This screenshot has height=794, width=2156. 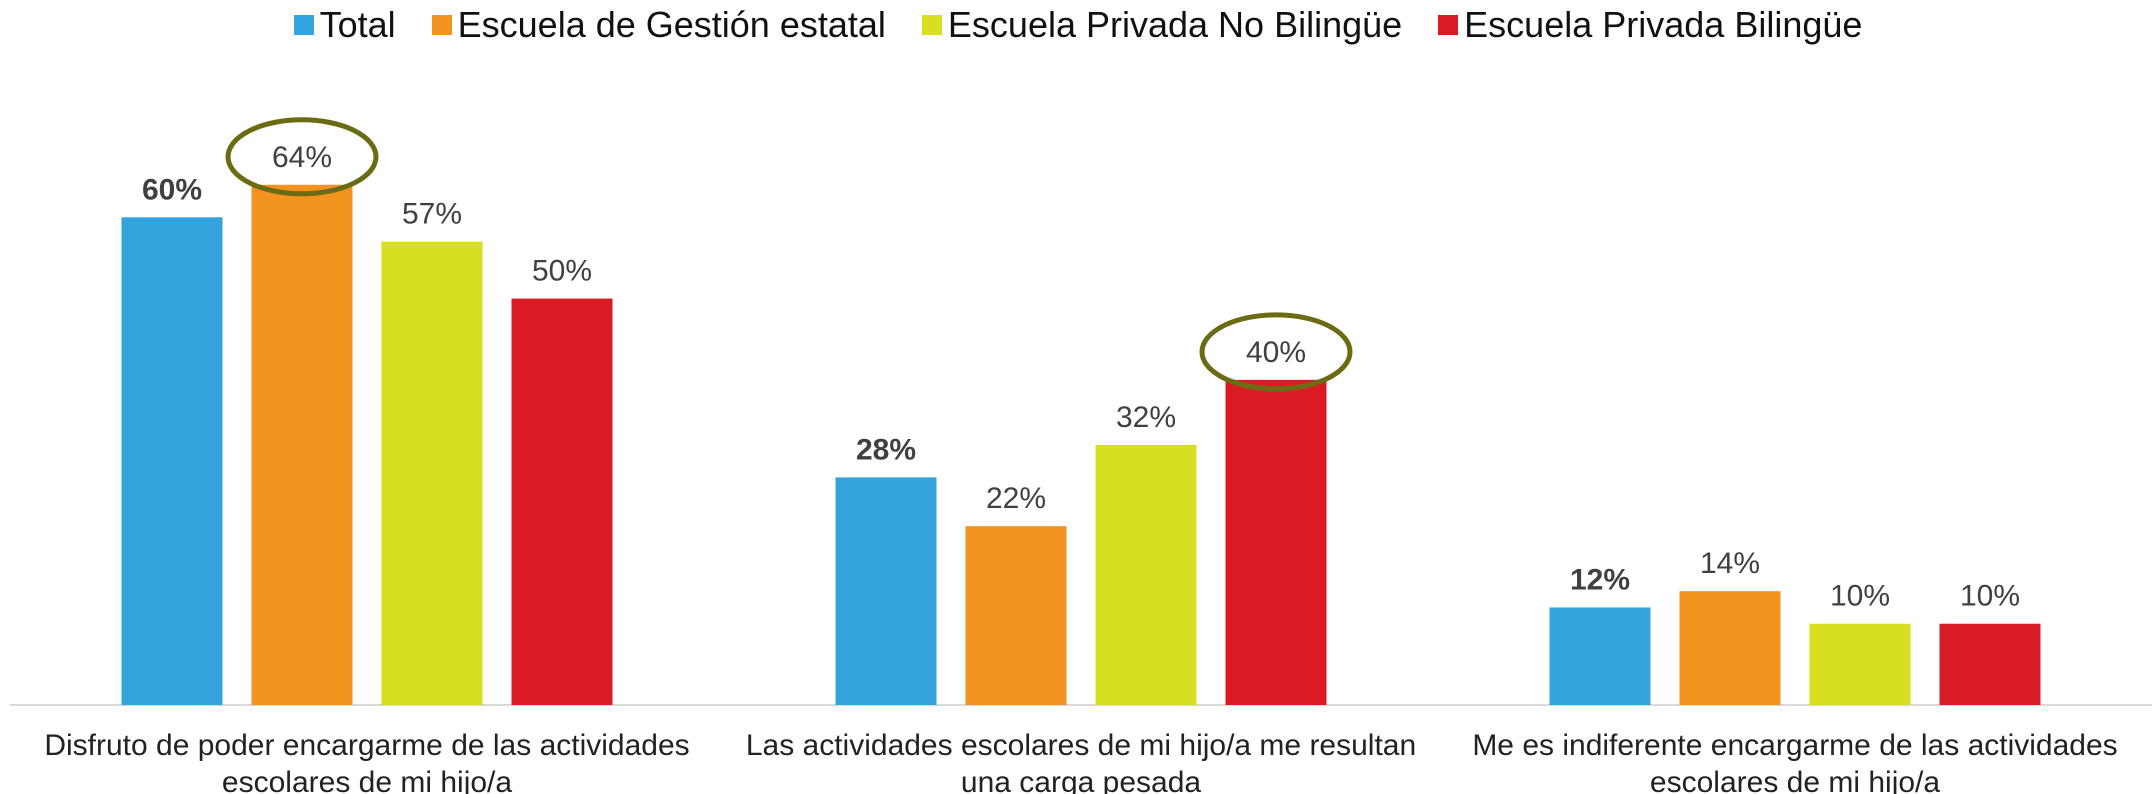 I want to click on value-label: 50%, so click(x=562, y=271).